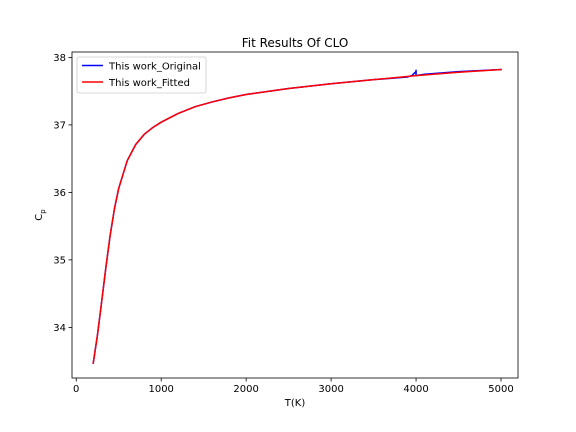 Image resolution: width=576 pixels, height=432 pixels. I want to click on y-tick-label: 37, so click(59, 125).